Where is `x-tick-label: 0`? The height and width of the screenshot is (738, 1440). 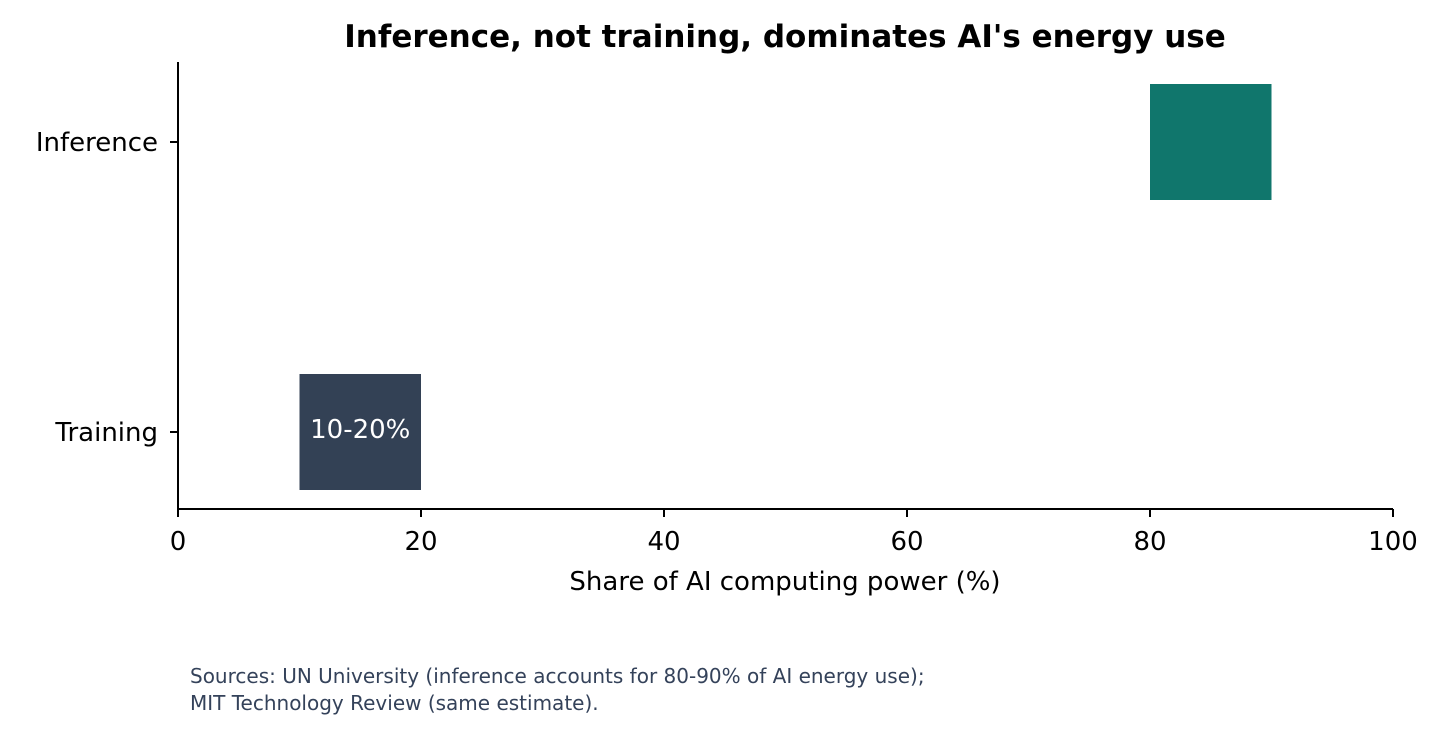 x-tick-label: 0 is located at coordinates (178, 542).